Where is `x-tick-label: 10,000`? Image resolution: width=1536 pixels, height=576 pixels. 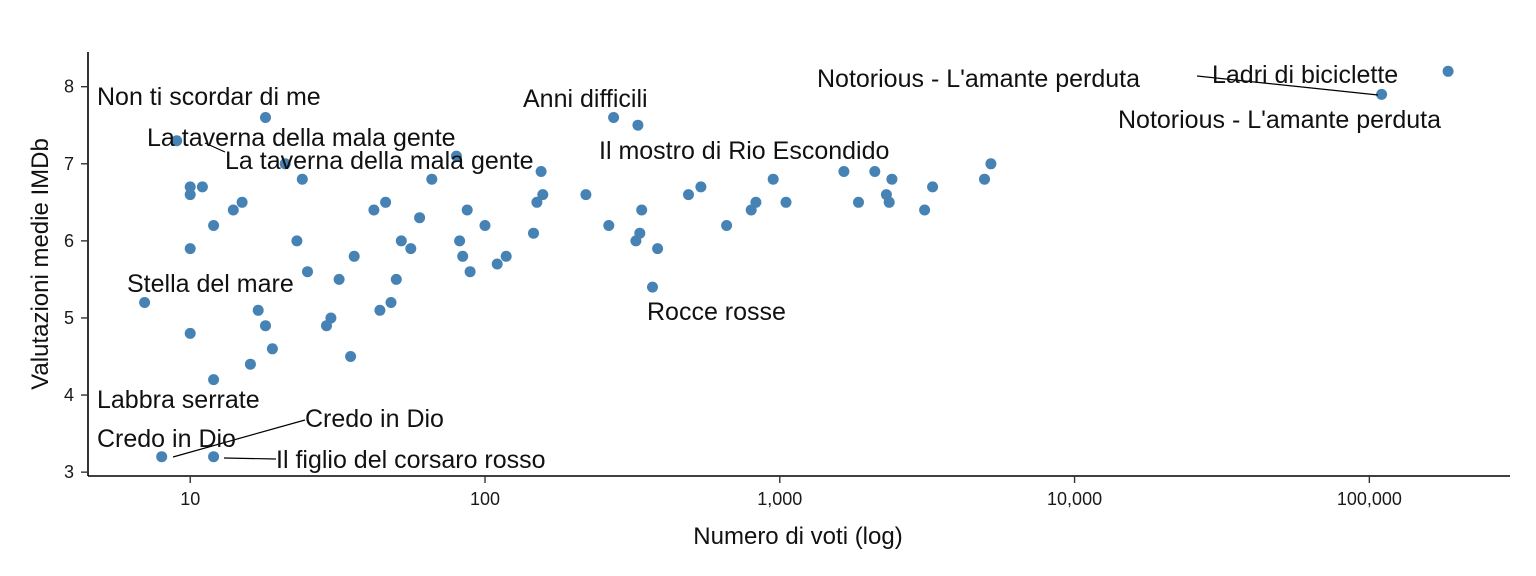 x-tick-label: 10,000 is located at coordinates (1074, 499).